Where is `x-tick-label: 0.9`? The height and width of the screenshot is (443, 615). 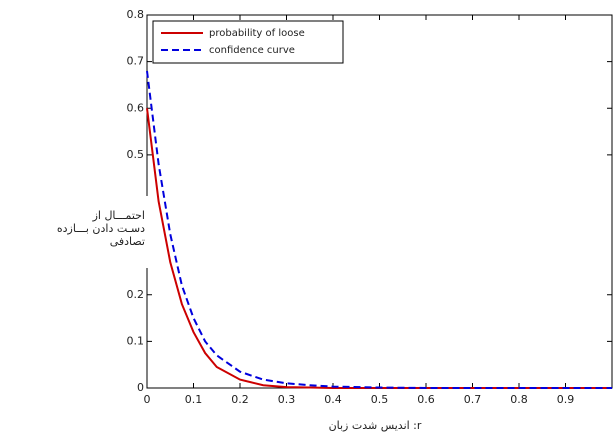 x-tick-label: 0.9 is located at coordinates (566, 399).